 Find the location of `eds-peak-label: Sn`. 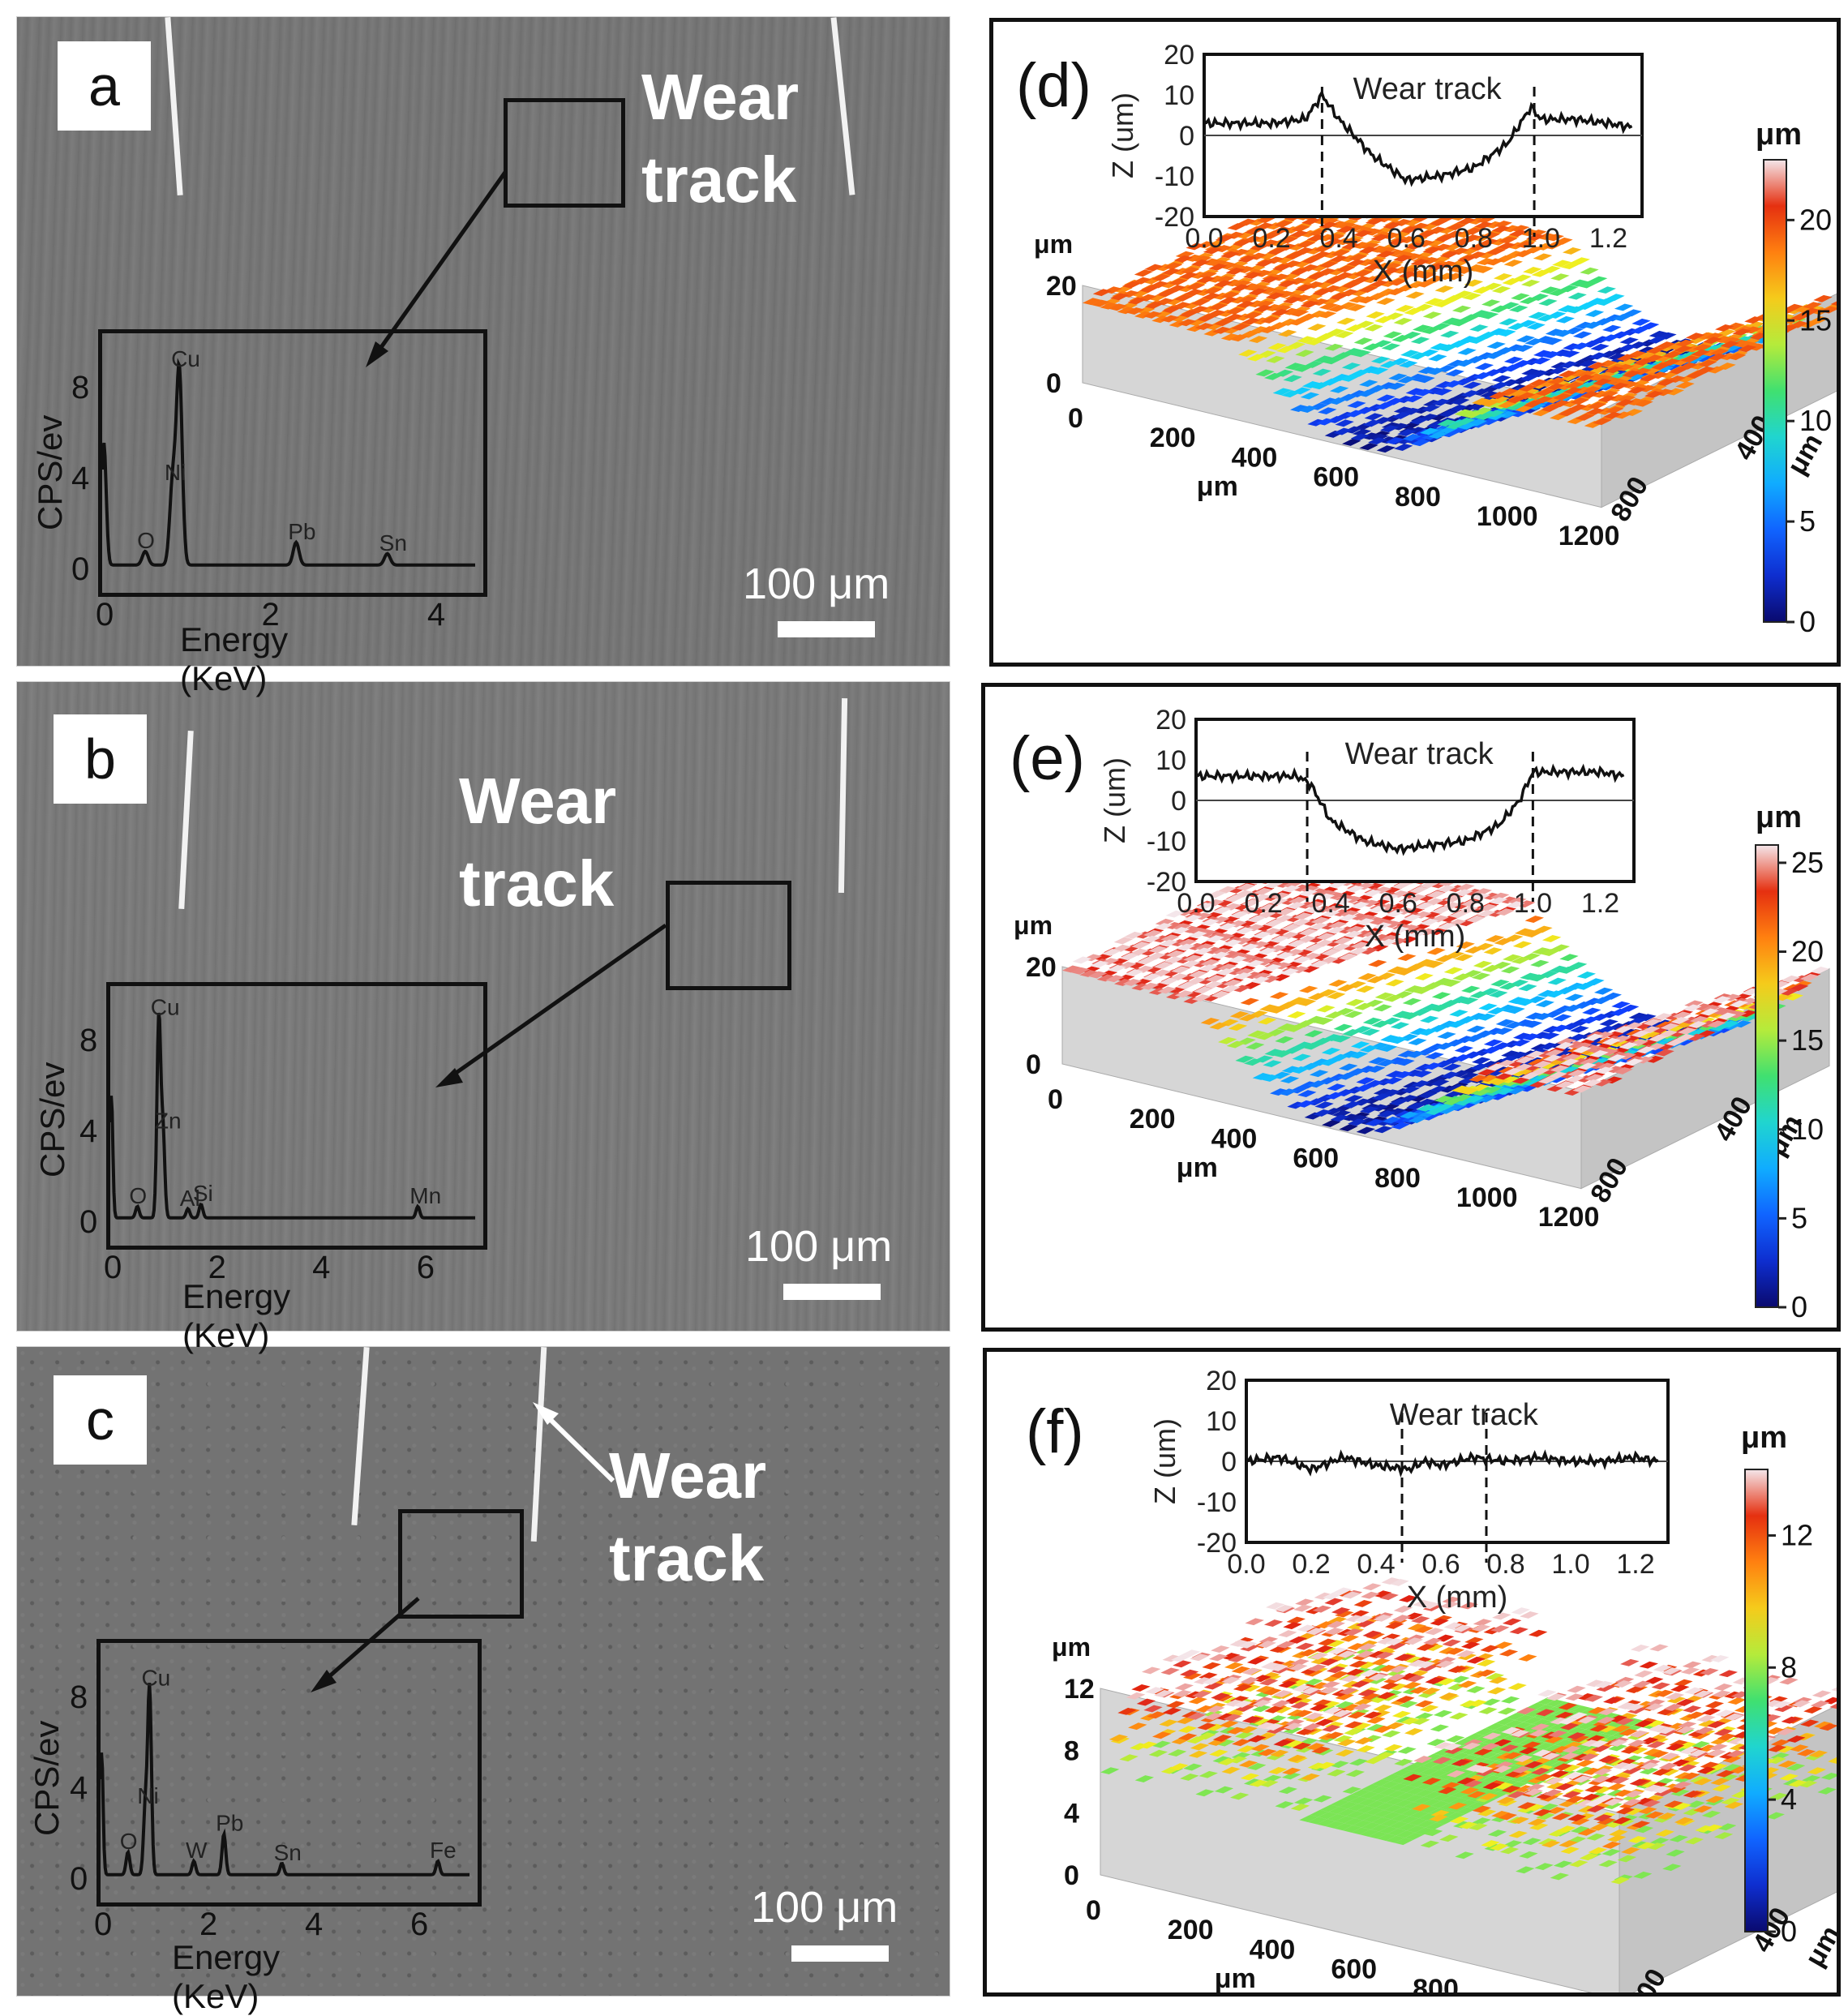

eds-peak-label: Sn is located at coordinates (288, 1852).